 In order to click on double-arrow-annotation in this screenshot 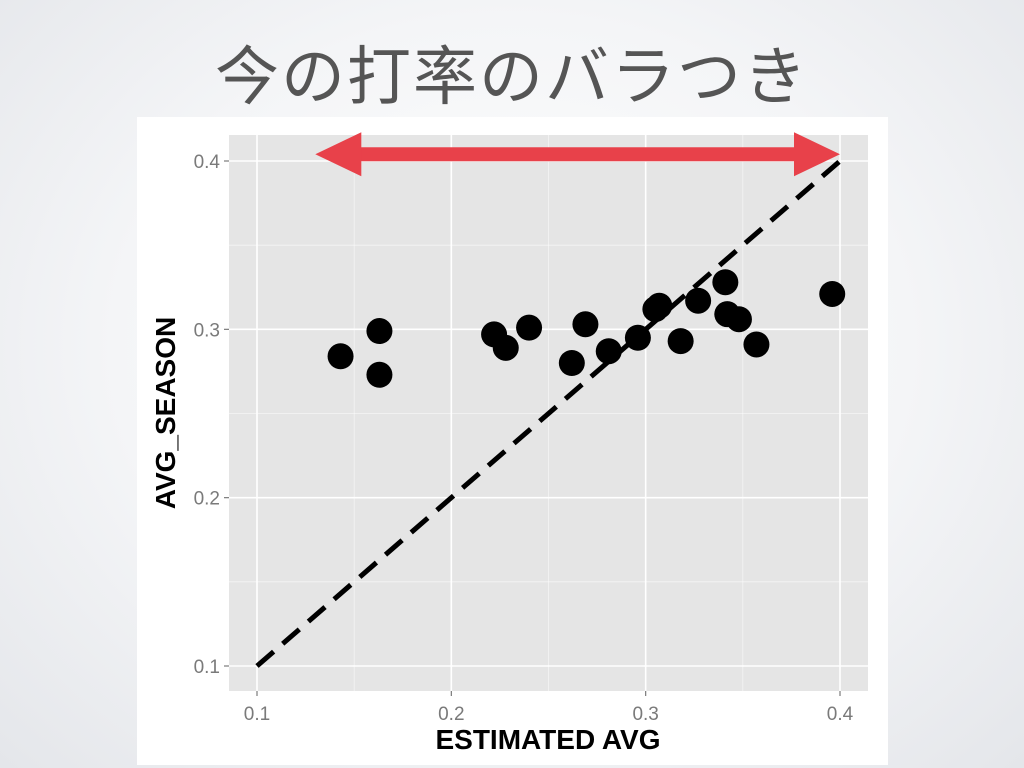, I will do `click(577, 154)`.